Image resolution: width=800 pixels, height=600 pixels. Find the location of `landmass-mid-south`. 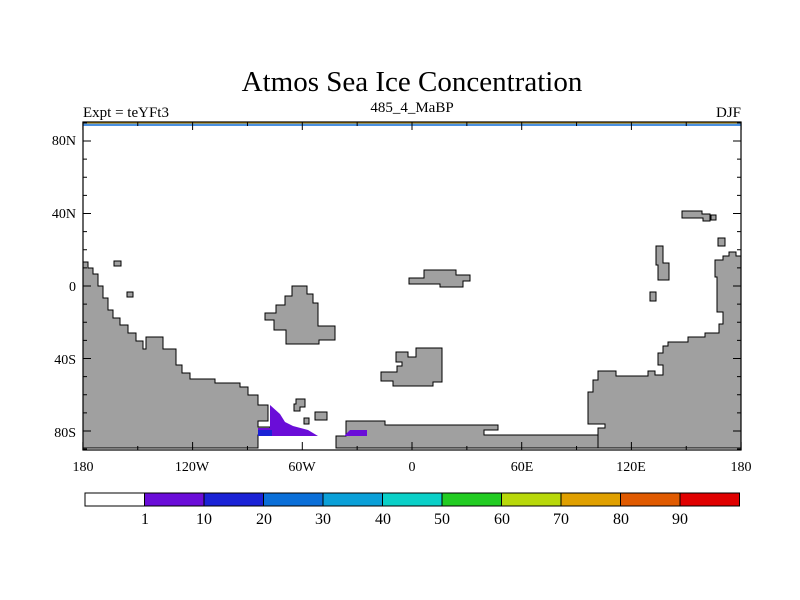

landmass-mid-south is located at coordinates (411, 367).